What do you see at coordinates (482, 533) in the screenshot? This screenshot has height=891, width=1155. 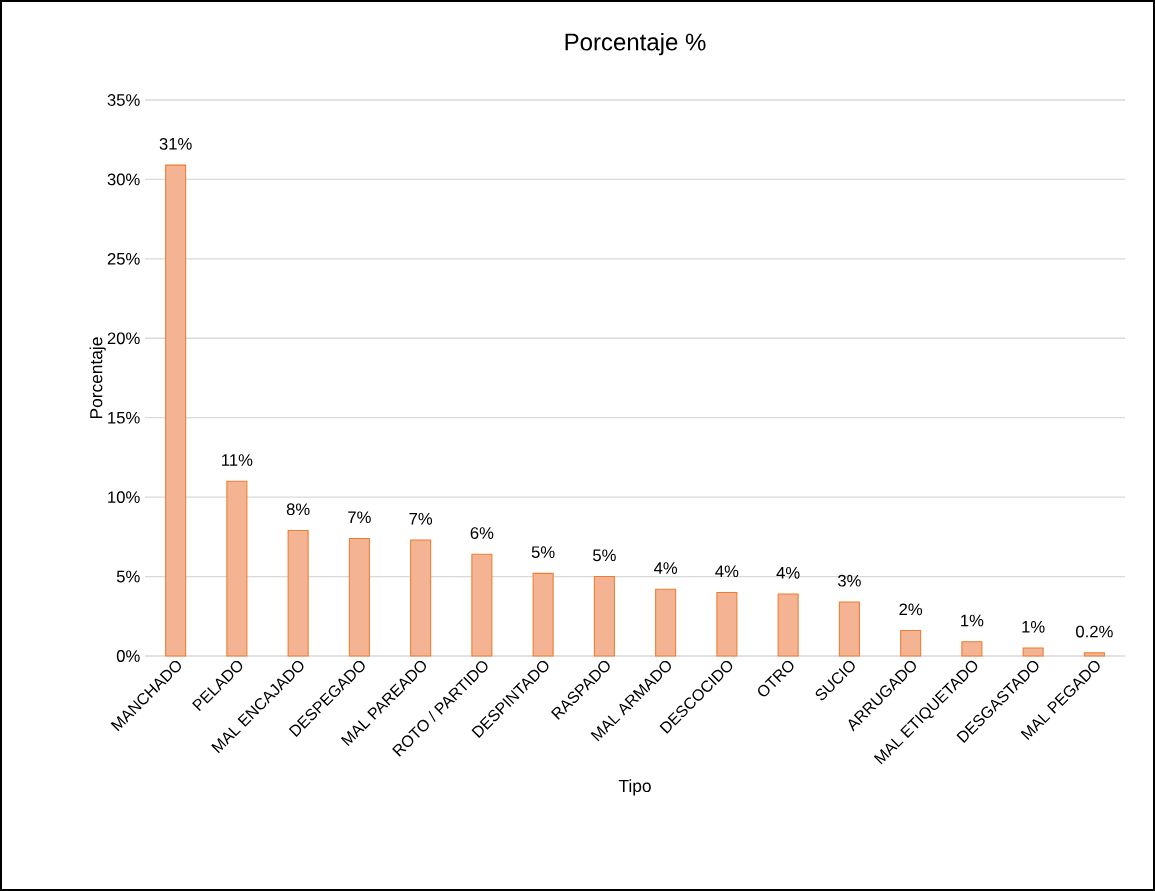 I see `data-label: 6%` at bounding box center [482, 533].